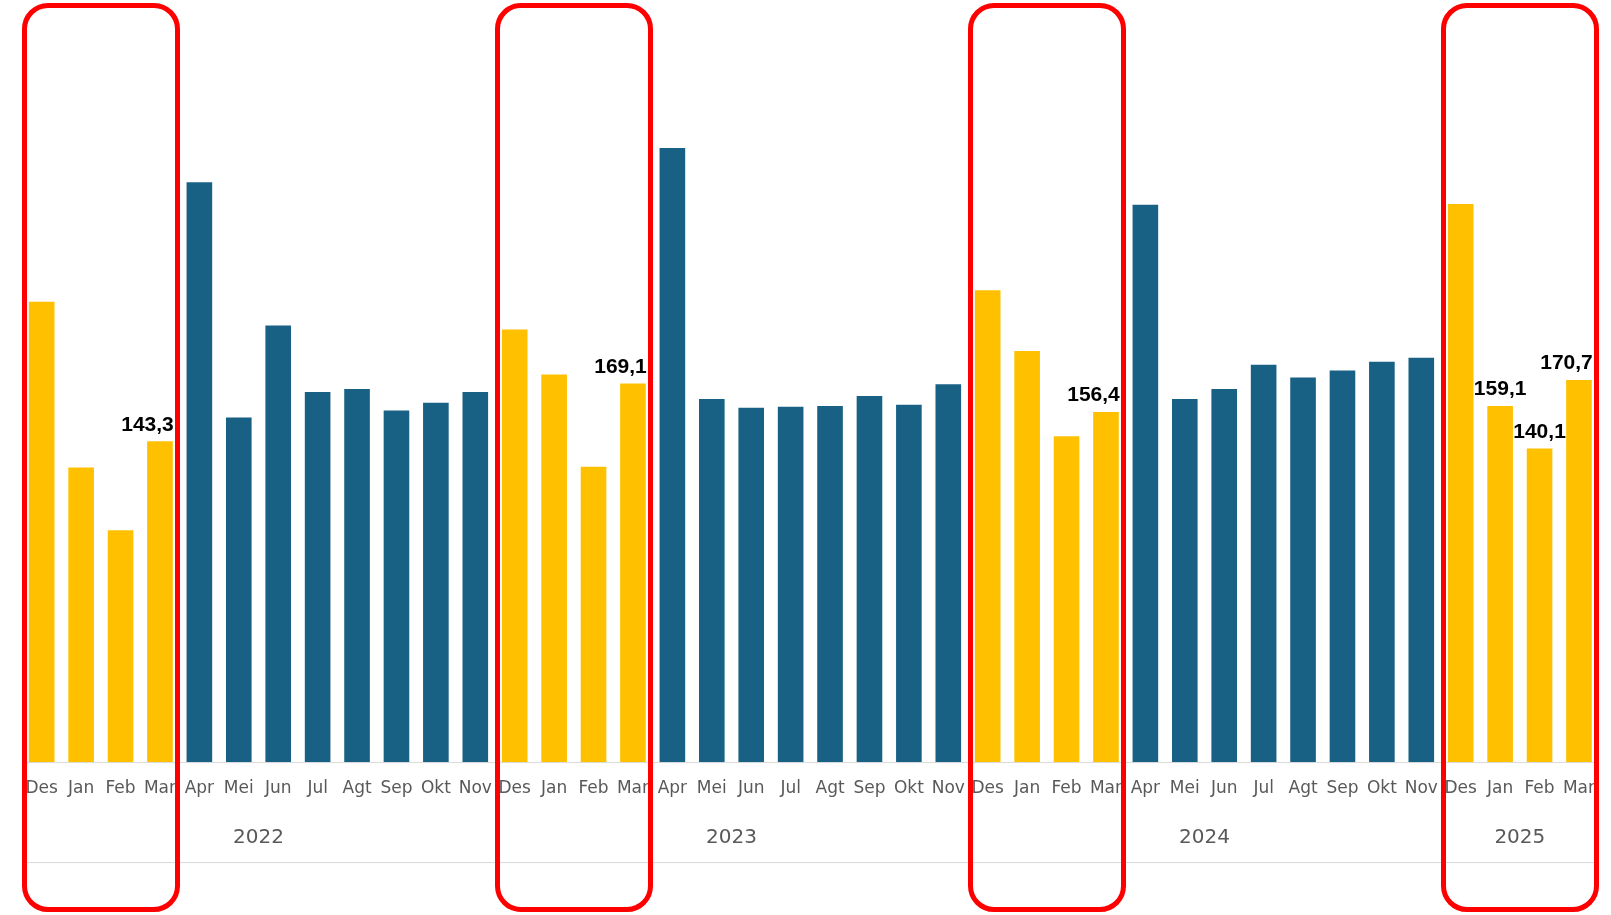  I want to click on text: 2023, so click(731, 835).